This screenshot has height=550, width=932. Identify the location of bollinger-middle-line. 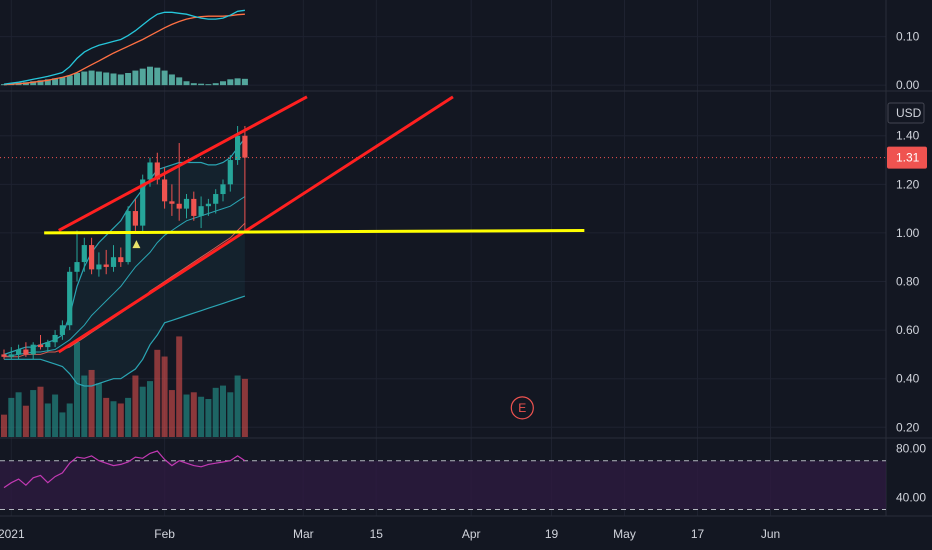
(124, 277).